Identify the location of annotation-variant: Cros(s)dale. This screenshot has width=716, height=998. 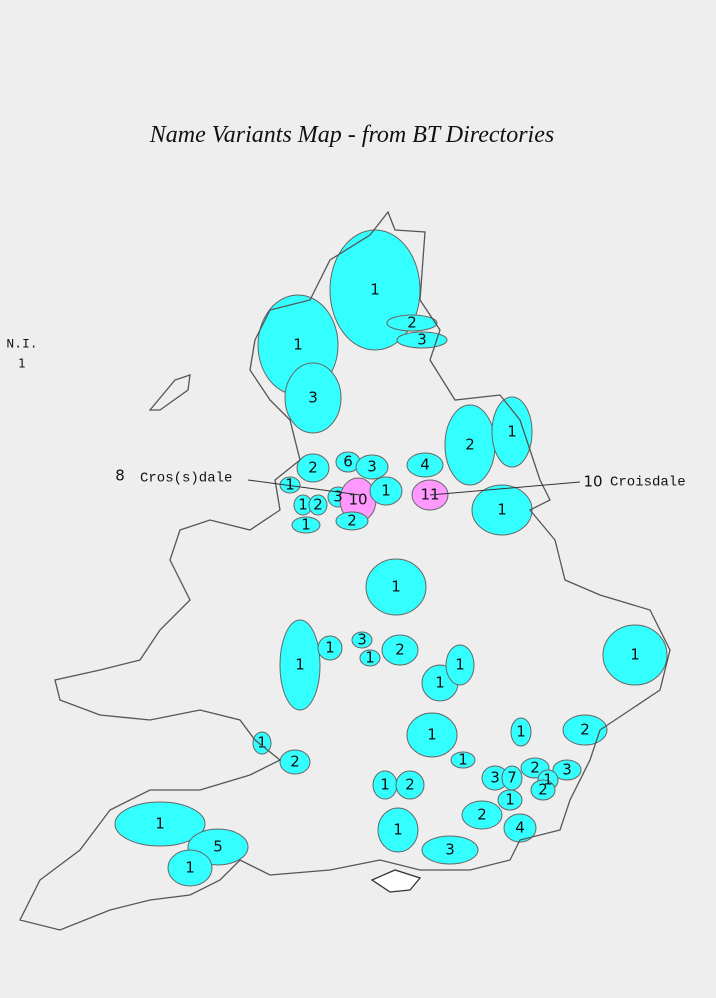
(186, 479).